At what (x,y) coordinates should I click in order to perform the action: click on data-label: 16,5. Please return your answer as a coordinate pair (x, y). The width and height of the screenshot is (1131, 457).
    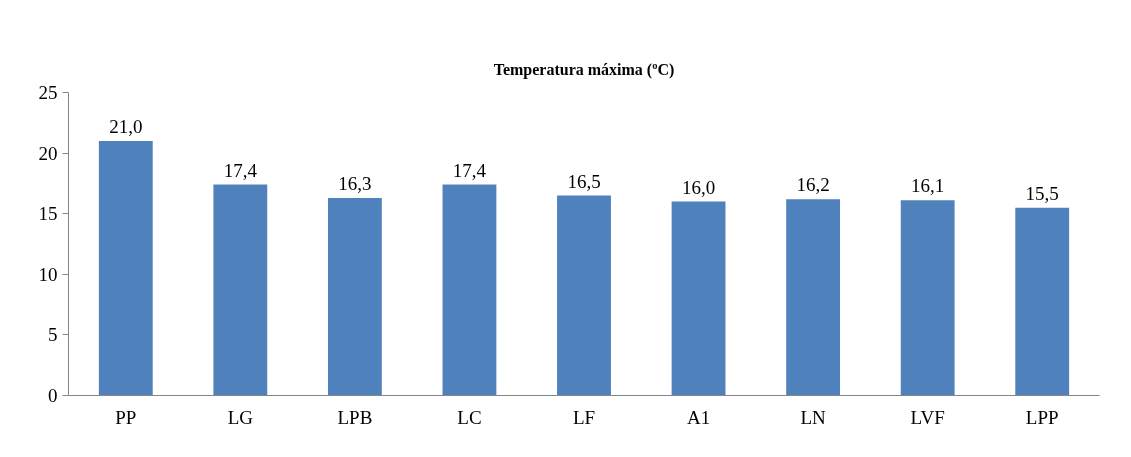
    Looking at the image, I should click on (584, 181).